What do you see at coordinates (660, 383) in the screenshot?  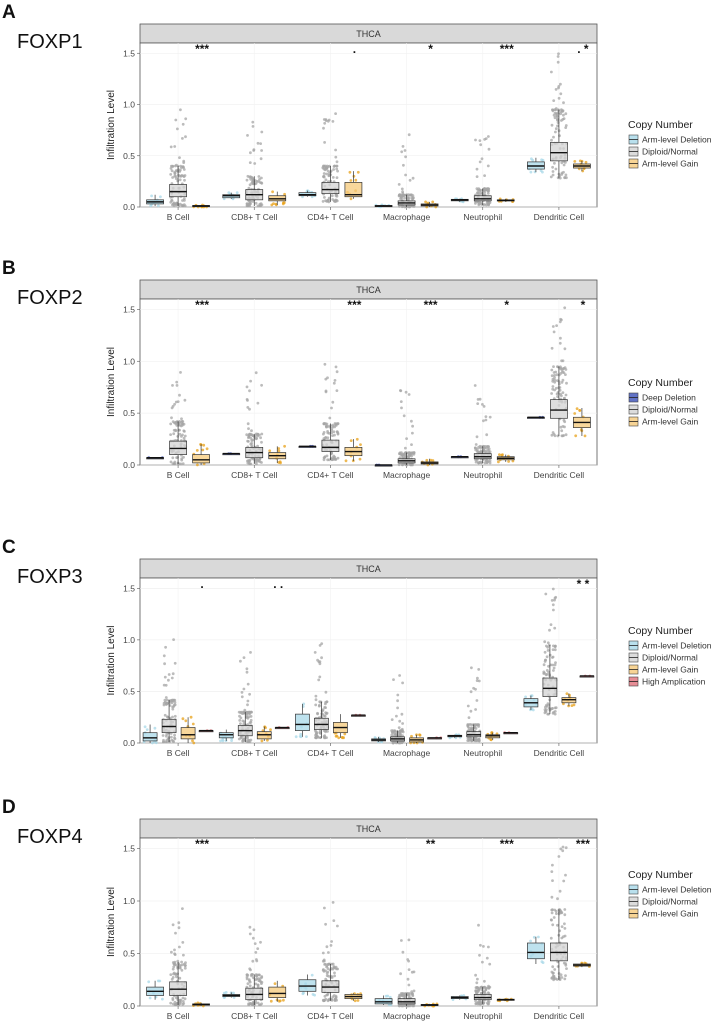 I see `legend-title: Copy Number` at bounding box center [660, 383].